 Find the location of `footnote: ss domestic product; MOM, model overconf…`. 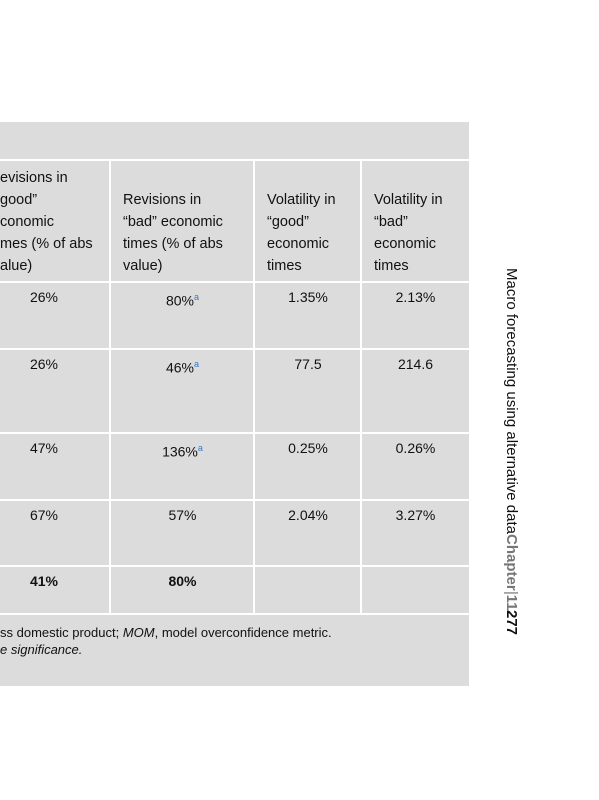

footnote: ss domestic product; MOM, model overconf… is located at coordinates (166, 641).